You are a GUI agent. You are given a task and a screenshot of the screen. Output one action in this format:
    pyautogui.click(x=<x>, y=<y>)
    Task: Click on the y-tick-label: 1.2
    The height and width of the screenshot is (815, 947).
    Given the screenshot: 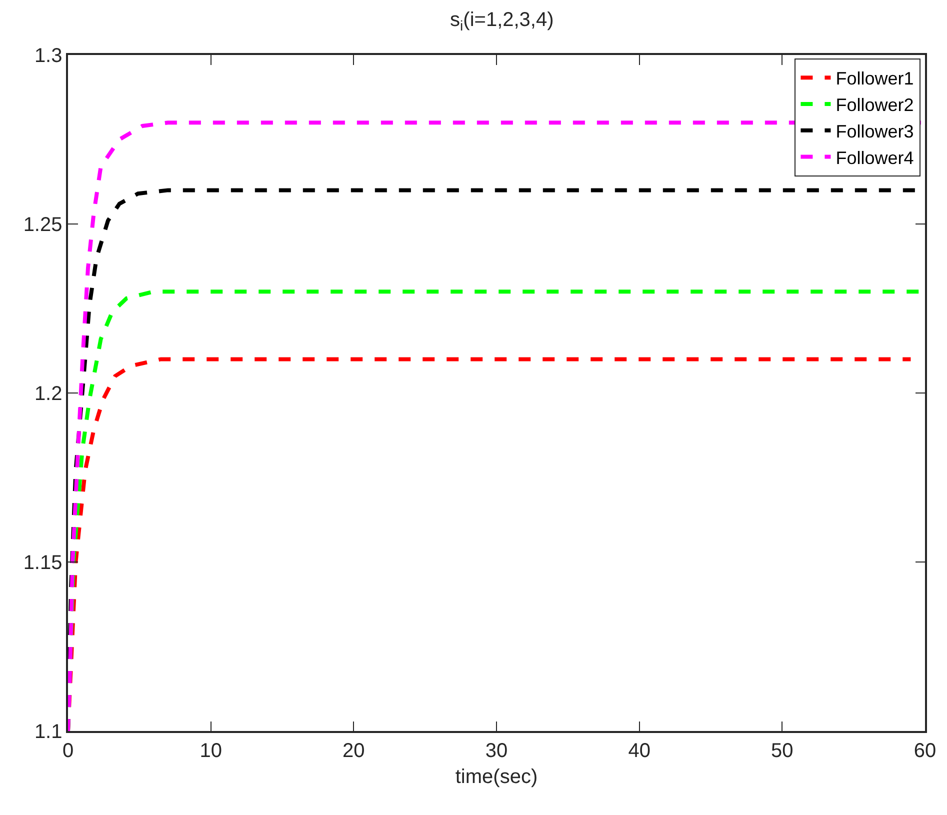 What is the action you would take?
    pyautogui.click(x=48, y=394)
    